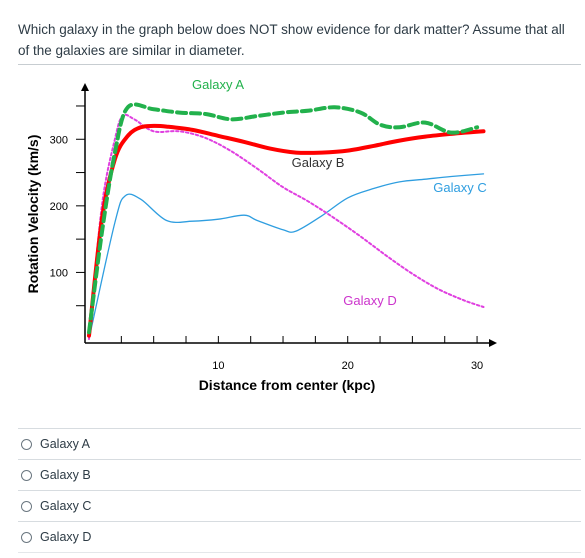 Image resolution: width=585 pixels, height=558 pixels. I want to click on x-tick-label: 10, so click(218, 366).